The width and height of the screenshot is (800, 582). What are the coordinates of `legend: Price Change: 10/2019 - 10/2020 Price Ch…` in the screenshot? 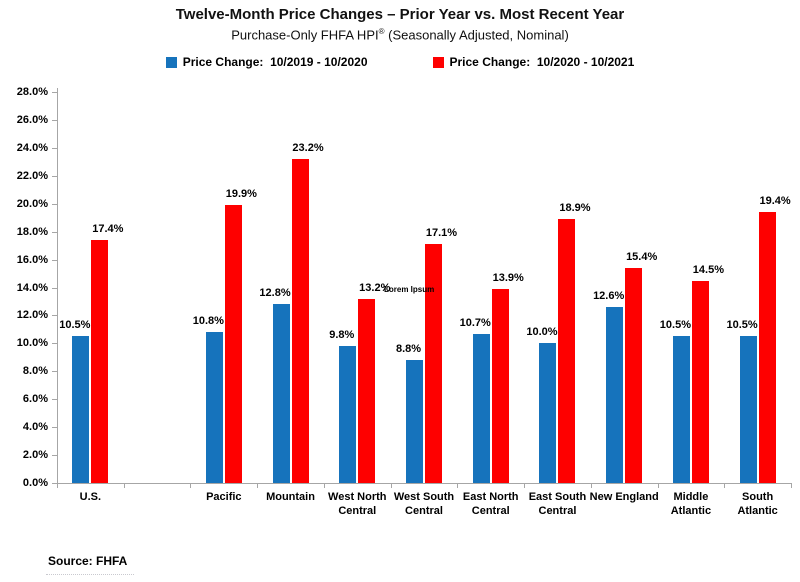 It's located at (400, 62).